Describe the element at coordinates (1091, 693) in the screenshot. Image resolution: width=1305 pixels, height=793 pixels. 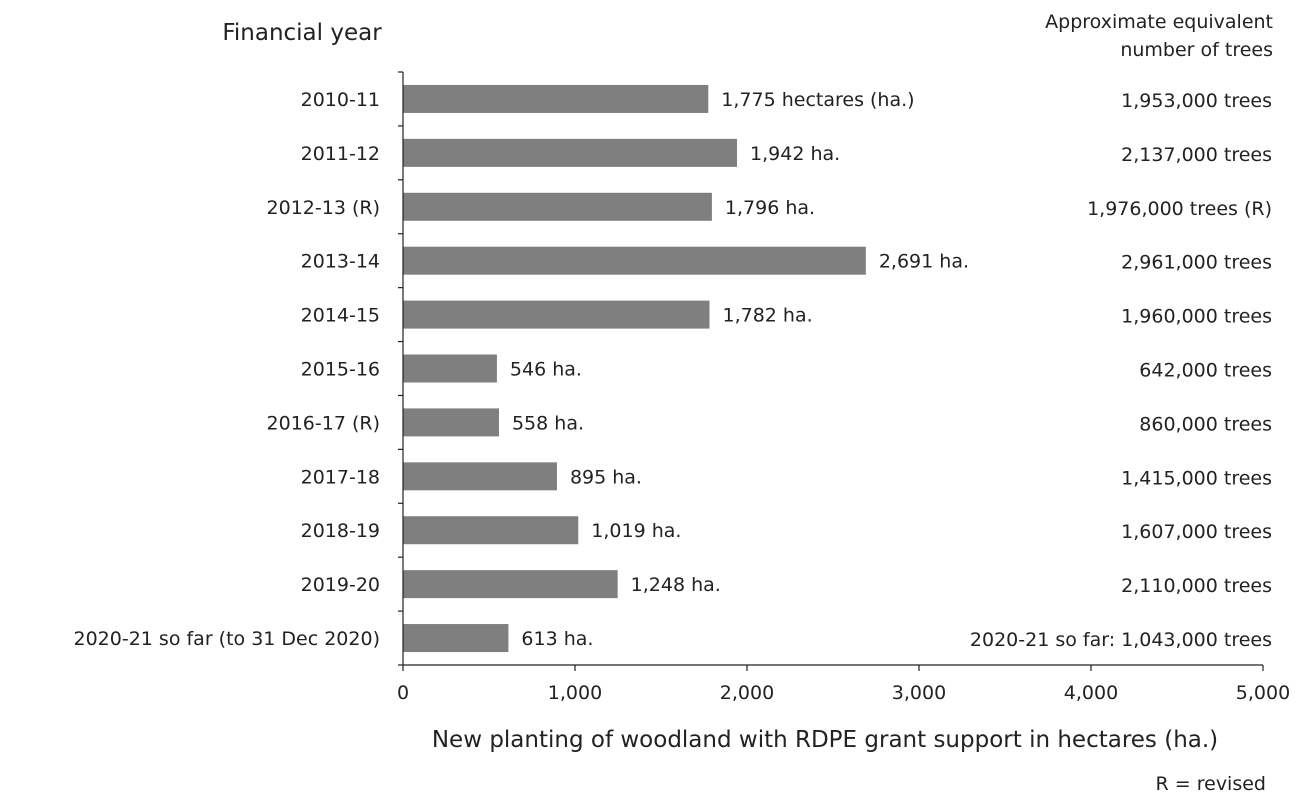
I see `x-tick-label: 4,000` at that location.